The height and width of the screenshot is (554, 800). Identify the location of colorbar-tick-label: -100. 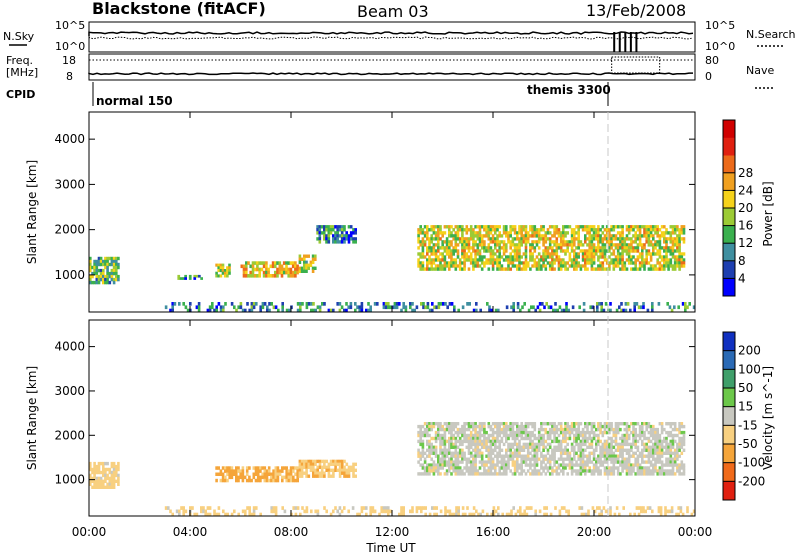
(751, 463).